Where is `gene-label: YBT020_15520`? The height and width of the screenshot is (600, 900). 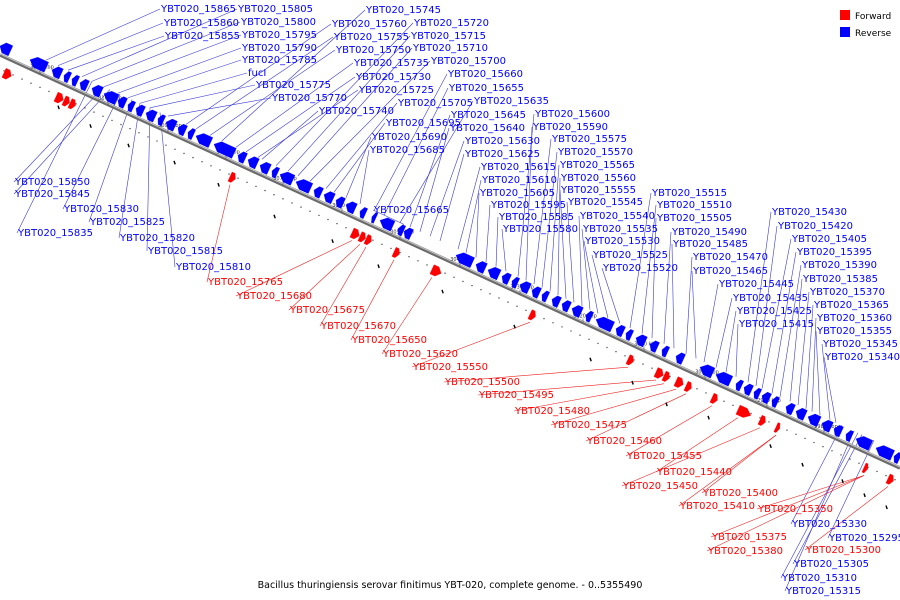
gene-label: YBT020_15520 is located at coordinates (640, 268).